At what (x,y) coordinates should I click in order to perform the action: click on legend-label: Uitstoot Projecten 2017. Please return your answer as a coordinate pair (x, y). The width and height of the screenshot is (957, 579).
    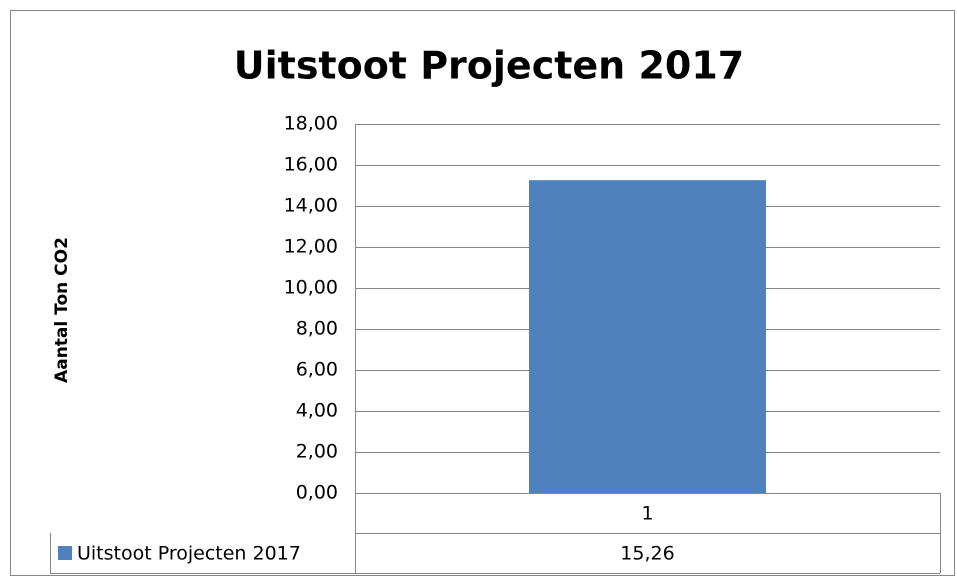
    Looking at the image, I should click on (189, 554).